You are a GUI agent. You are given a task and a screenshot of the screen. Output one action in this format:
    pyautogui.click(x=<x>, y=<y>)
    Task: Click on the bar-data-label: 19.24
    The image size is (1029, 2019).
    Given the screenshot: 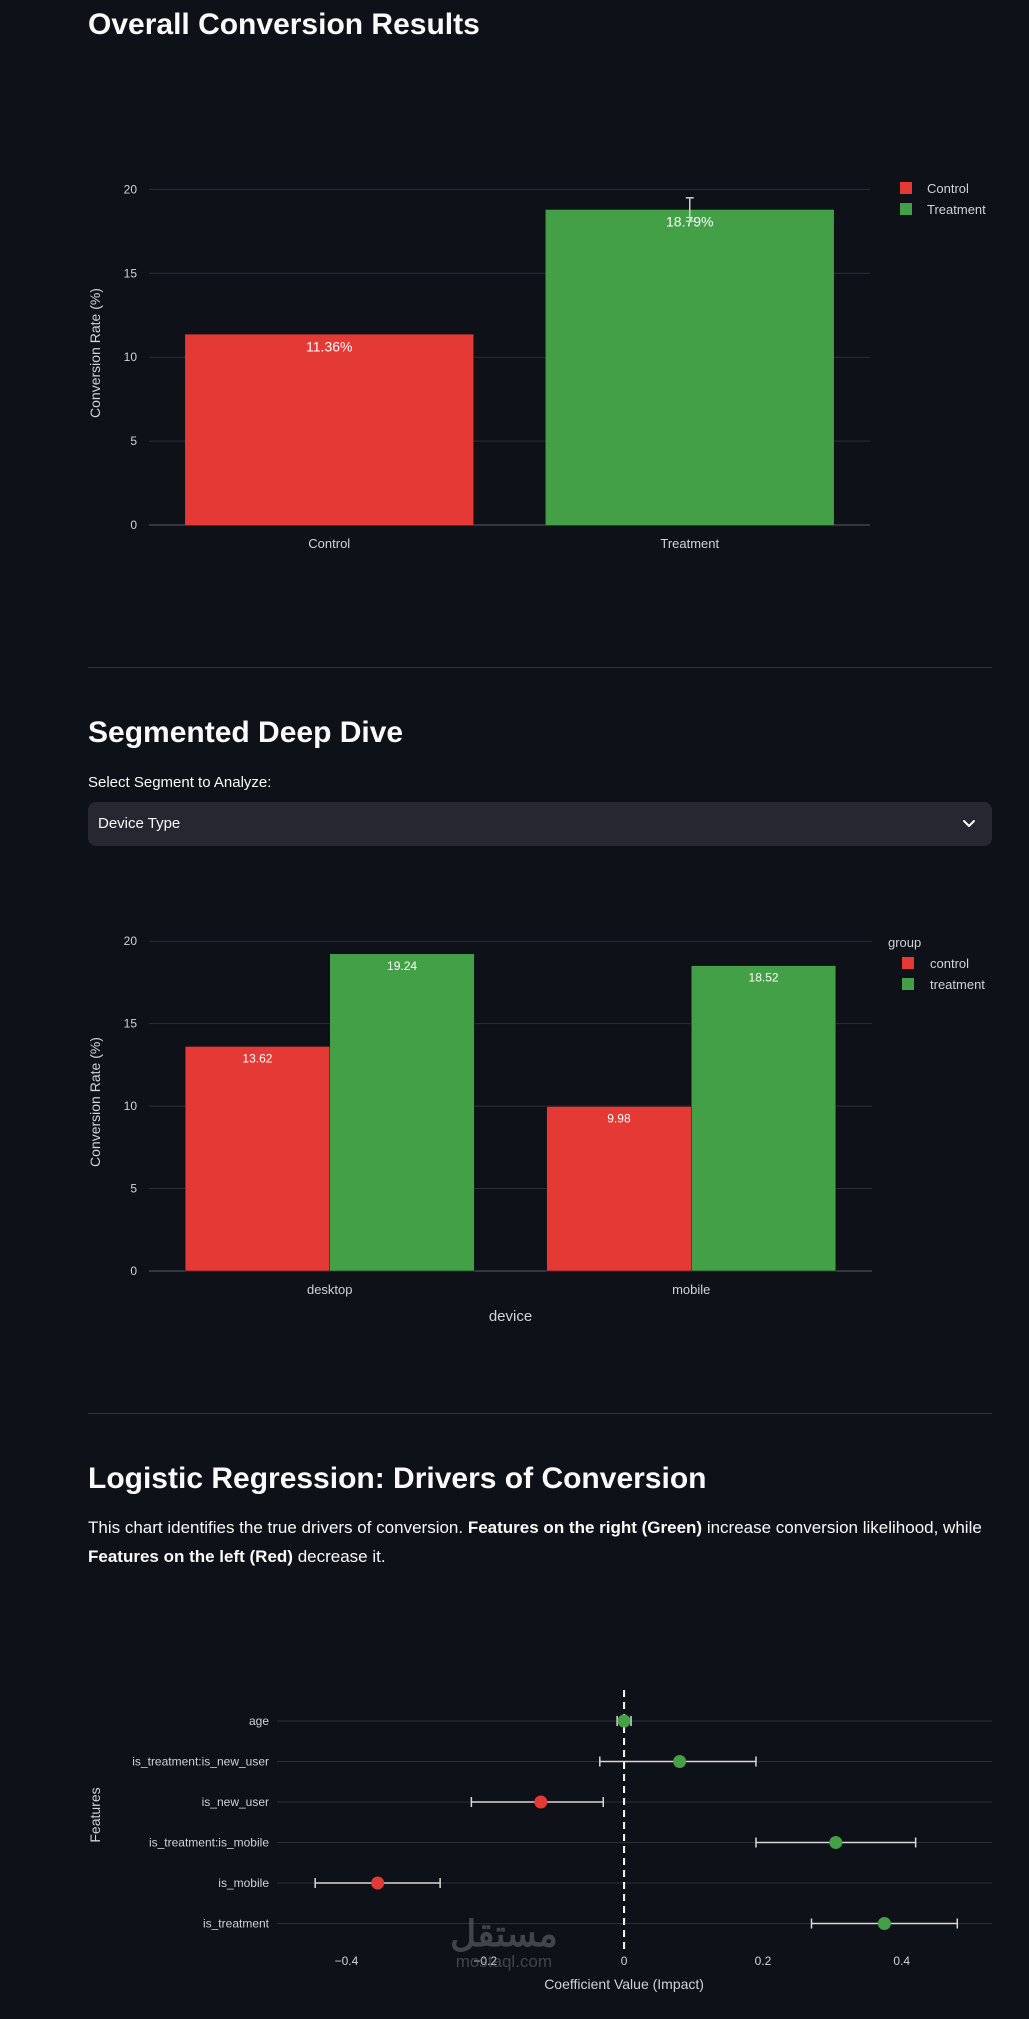 What is the action you would take?
    pyautogui.click(x=402, y=966)
    